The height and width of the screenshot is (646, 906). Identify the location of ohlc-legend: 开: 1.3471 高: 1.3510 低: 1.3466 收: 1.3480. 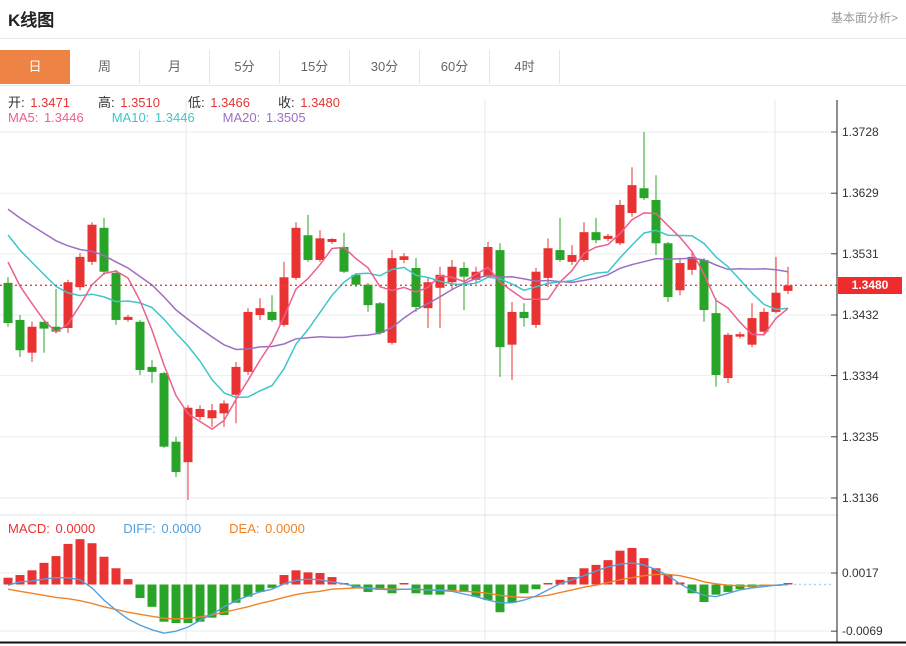
(188, 101).